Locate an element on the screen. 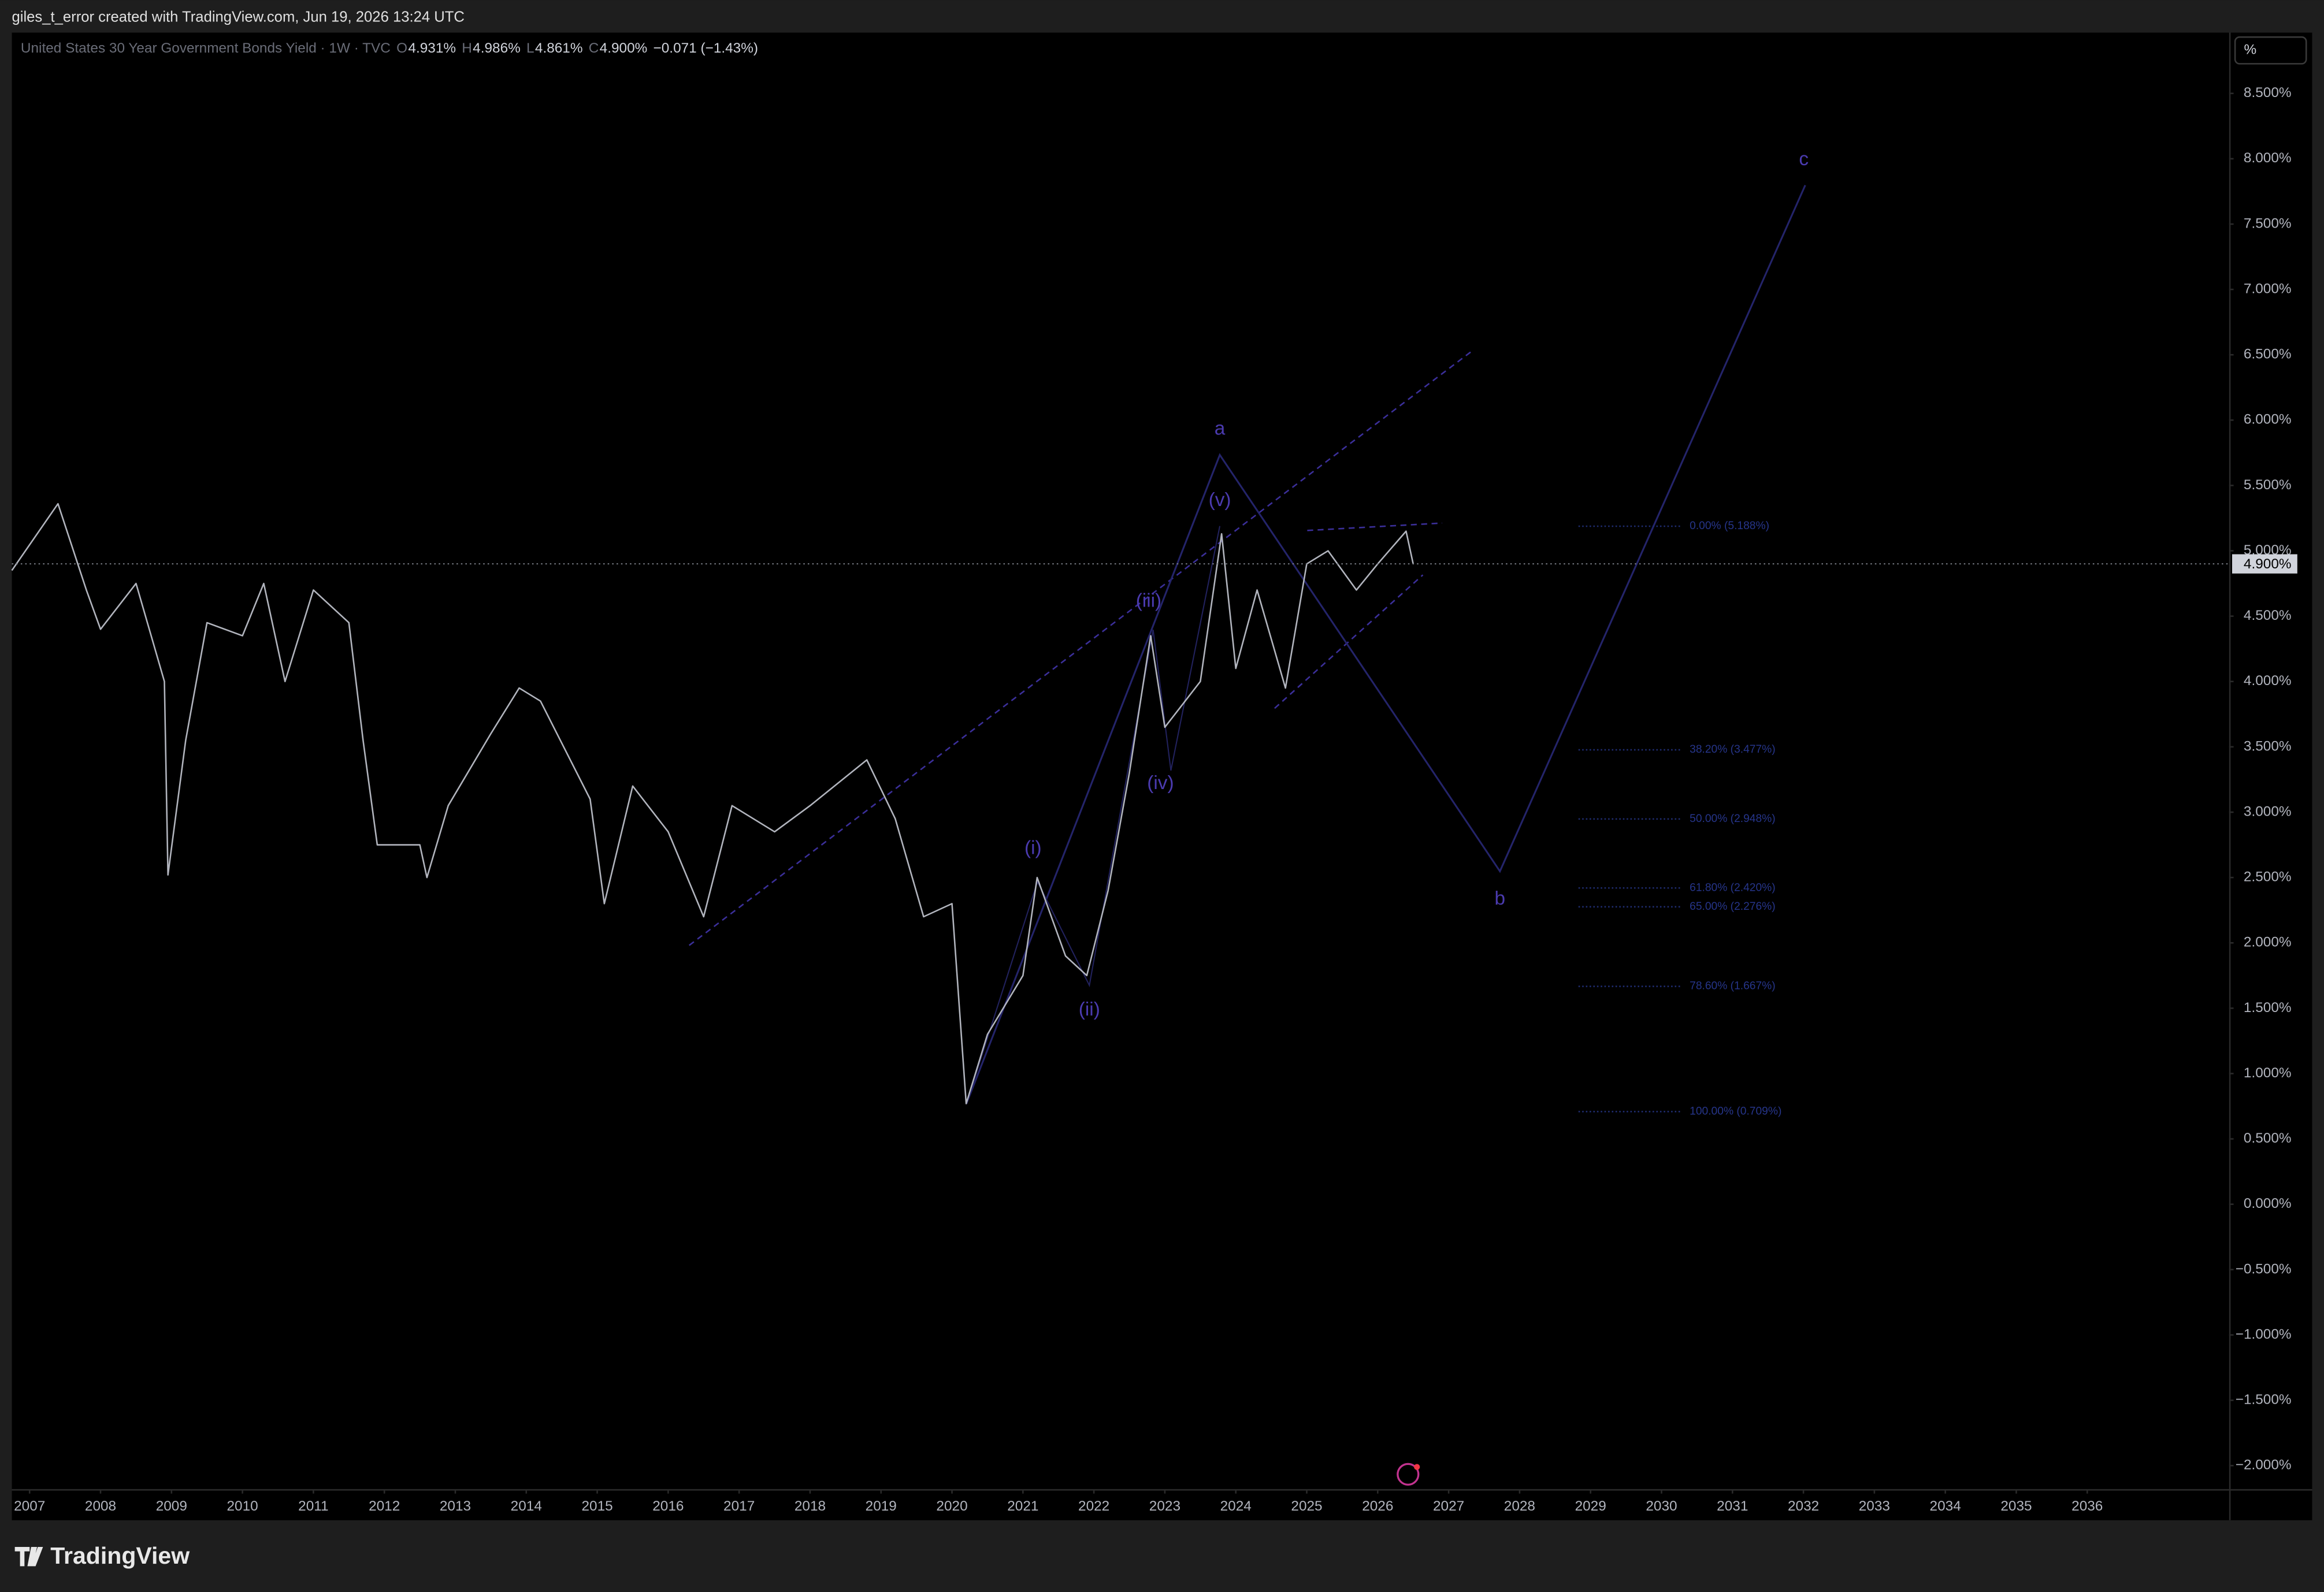 The image size is (2324, 1592). y-tick-label: 4.000% is located at coordinates (2268, 681).